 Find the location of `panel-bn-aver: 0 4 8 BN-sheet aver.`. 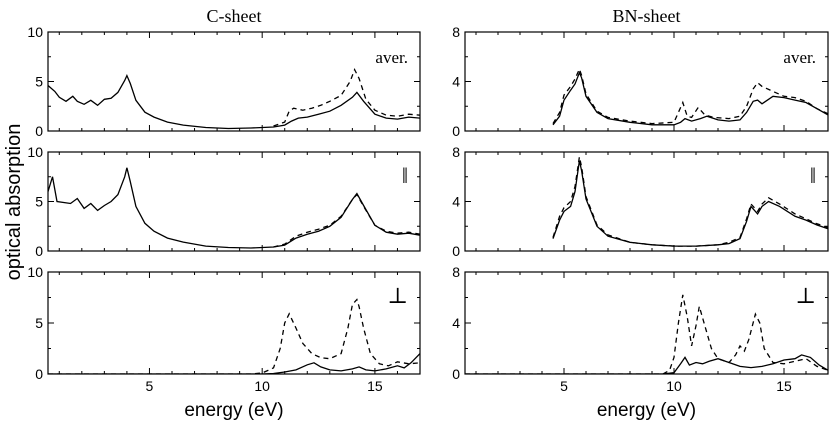

panel-bn-aver: 0 4 8 BN-sheet aver. is located at coordinates (640, 72).